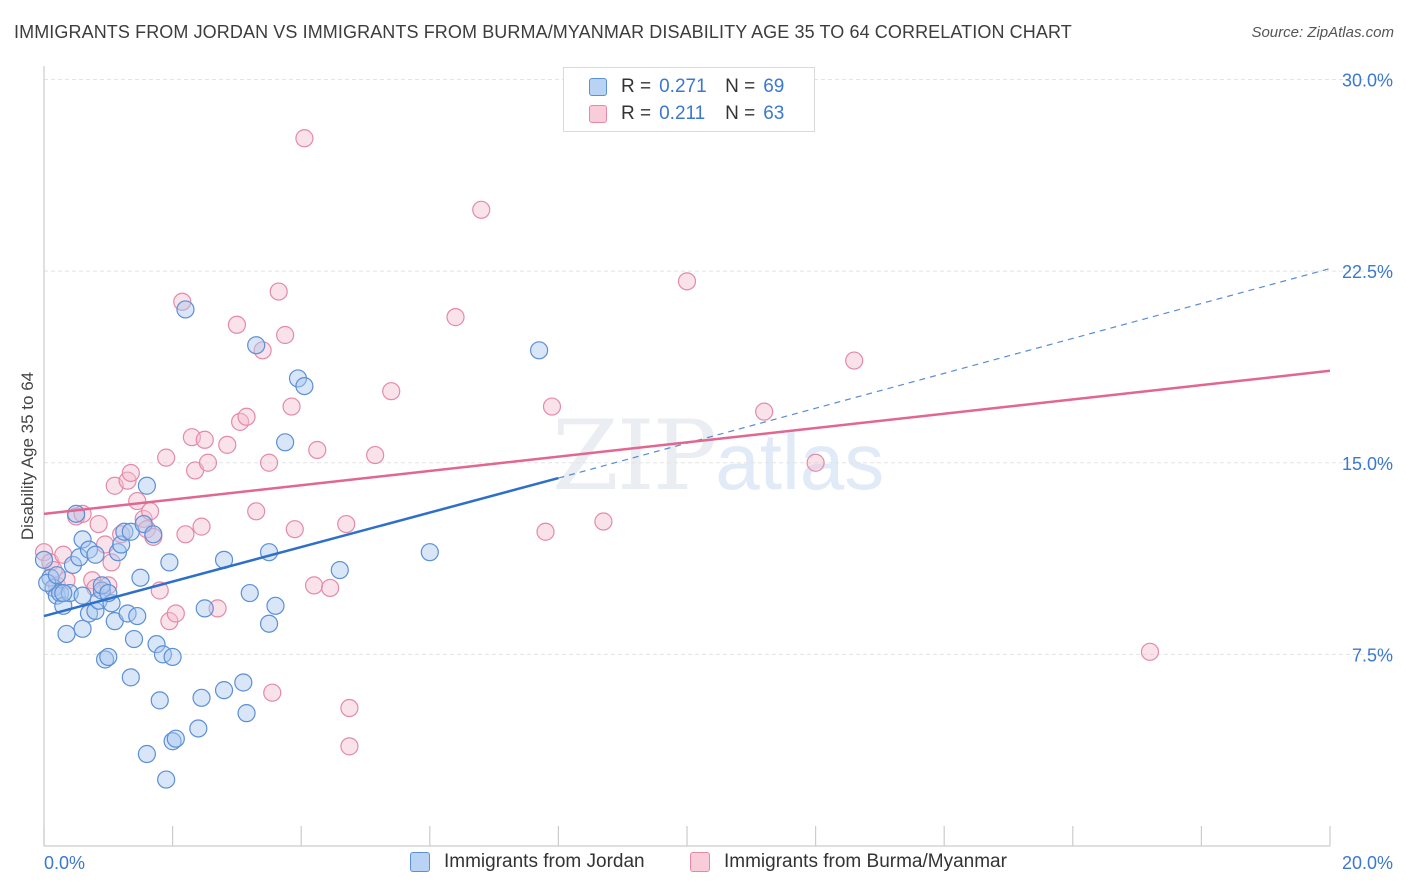 The image size is (1406, 892). I want to click on legend-row-jordan: R = 0.271 N = 69, so click(686, 87).